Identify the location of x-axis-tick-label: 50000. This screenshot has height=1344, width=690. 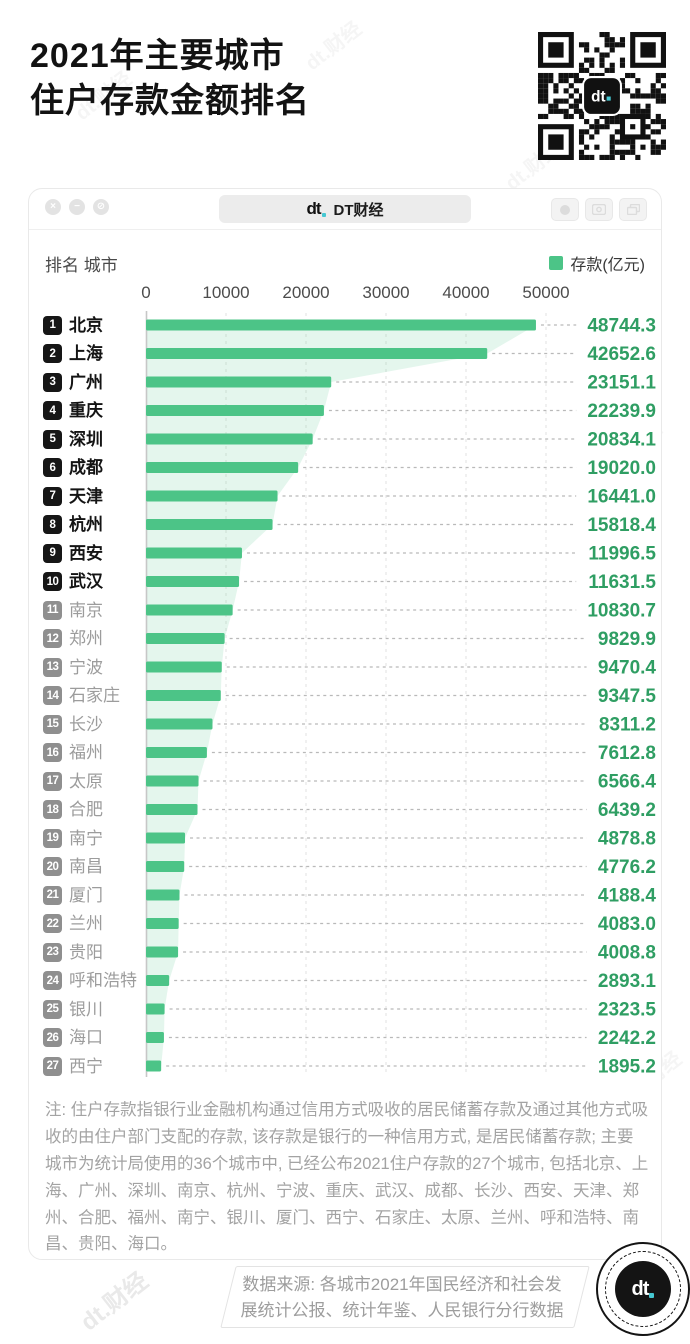
(546, 292).